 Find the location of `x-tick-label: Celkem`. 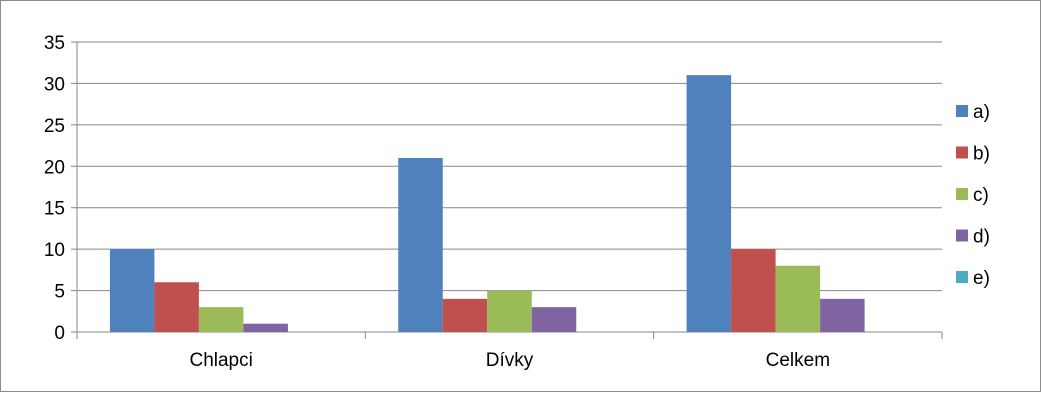

x-tick-label: Celkem is located at coordinates (798, 360).